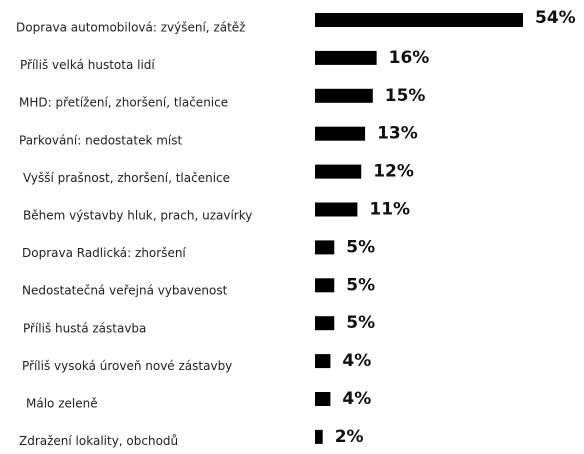 This screenshot has height=454, width=584. What do you see at coordinates (389, 210) in the screenshot?
I see `value-label: 11%` at bounding box center [389, 210].